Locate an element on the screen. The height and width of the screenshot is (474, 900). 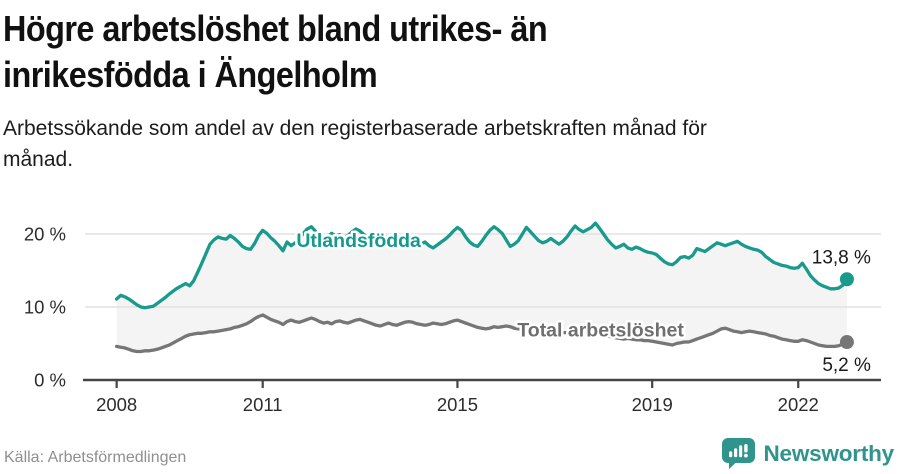
x-tick-label: 2015 is located at coordinates (457, 404).